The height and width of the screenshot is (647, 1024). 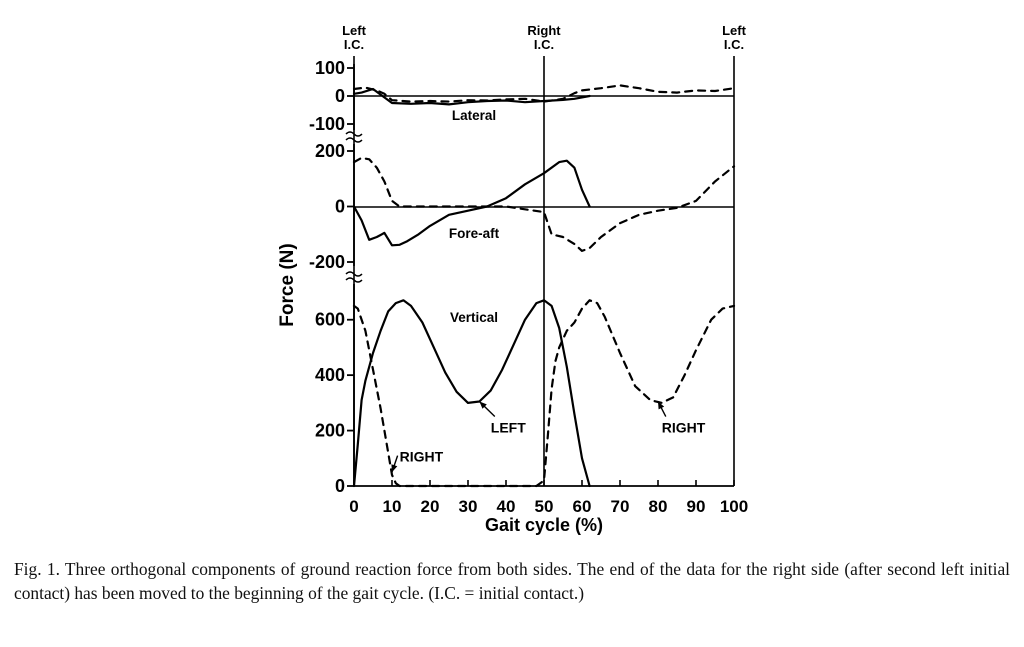 I want to click on y-tick-label-vertical-2: 200, so click(x=330, y=431).